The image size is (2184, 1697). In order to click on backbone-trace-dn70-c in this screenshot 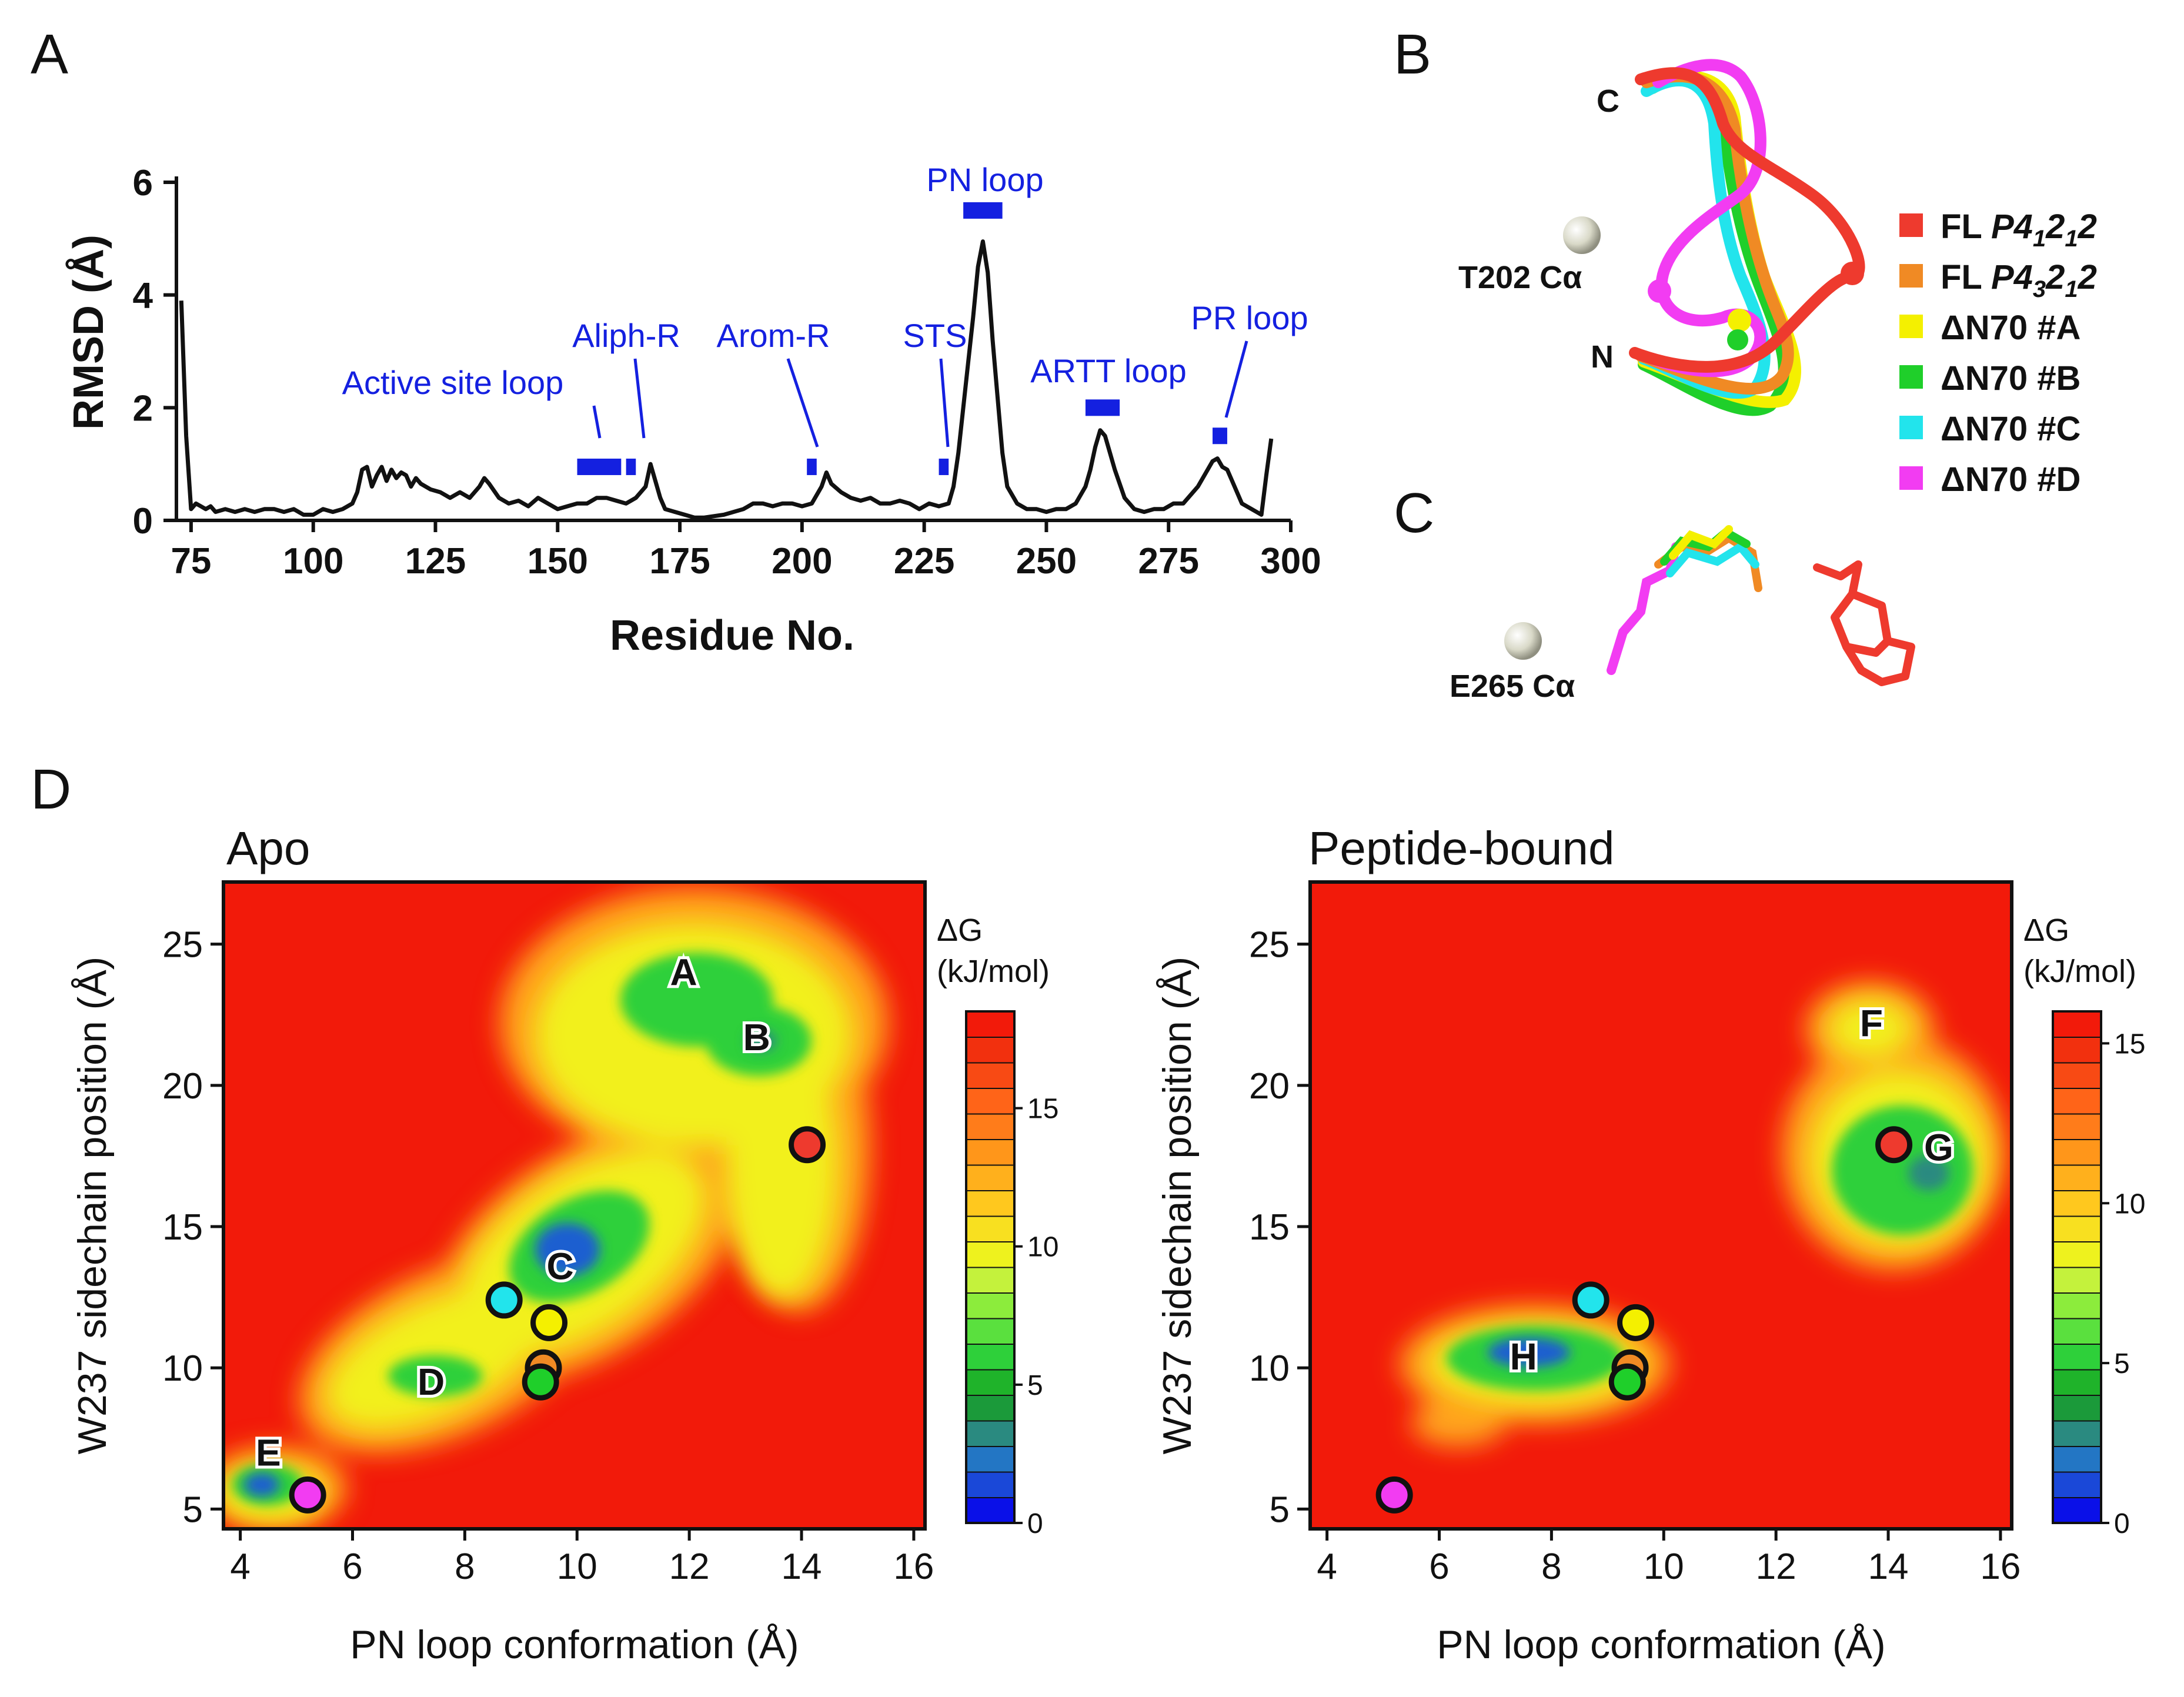, I will do `click(1705, 237)`.